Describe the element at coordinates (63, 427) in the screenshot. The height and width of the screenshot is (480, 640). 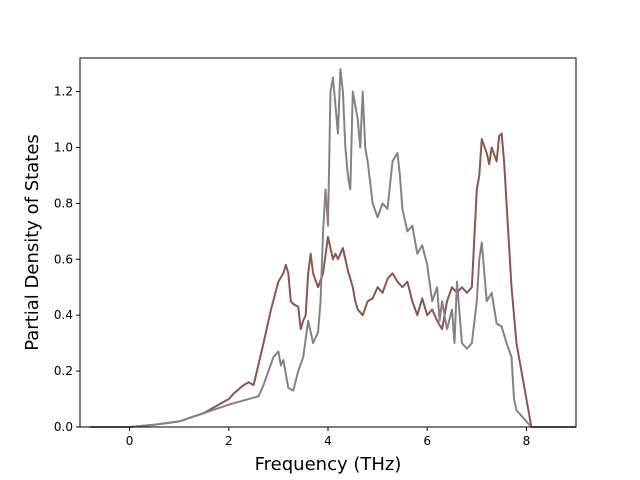
I see `y-tick-label: 0.0` at that location.